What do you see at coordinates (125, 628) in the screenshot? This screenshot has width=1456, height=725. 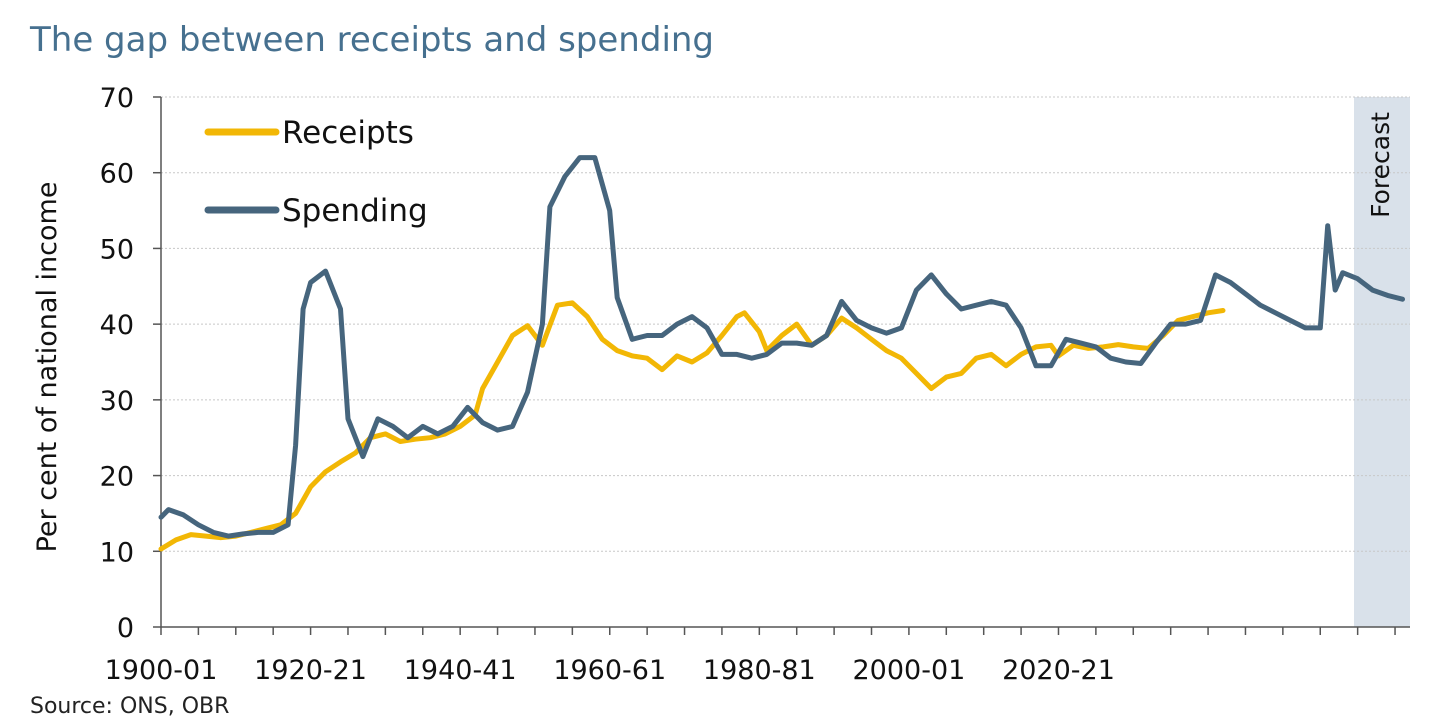 I see `y-tick-label: 0` at bounding box center [125, 628].